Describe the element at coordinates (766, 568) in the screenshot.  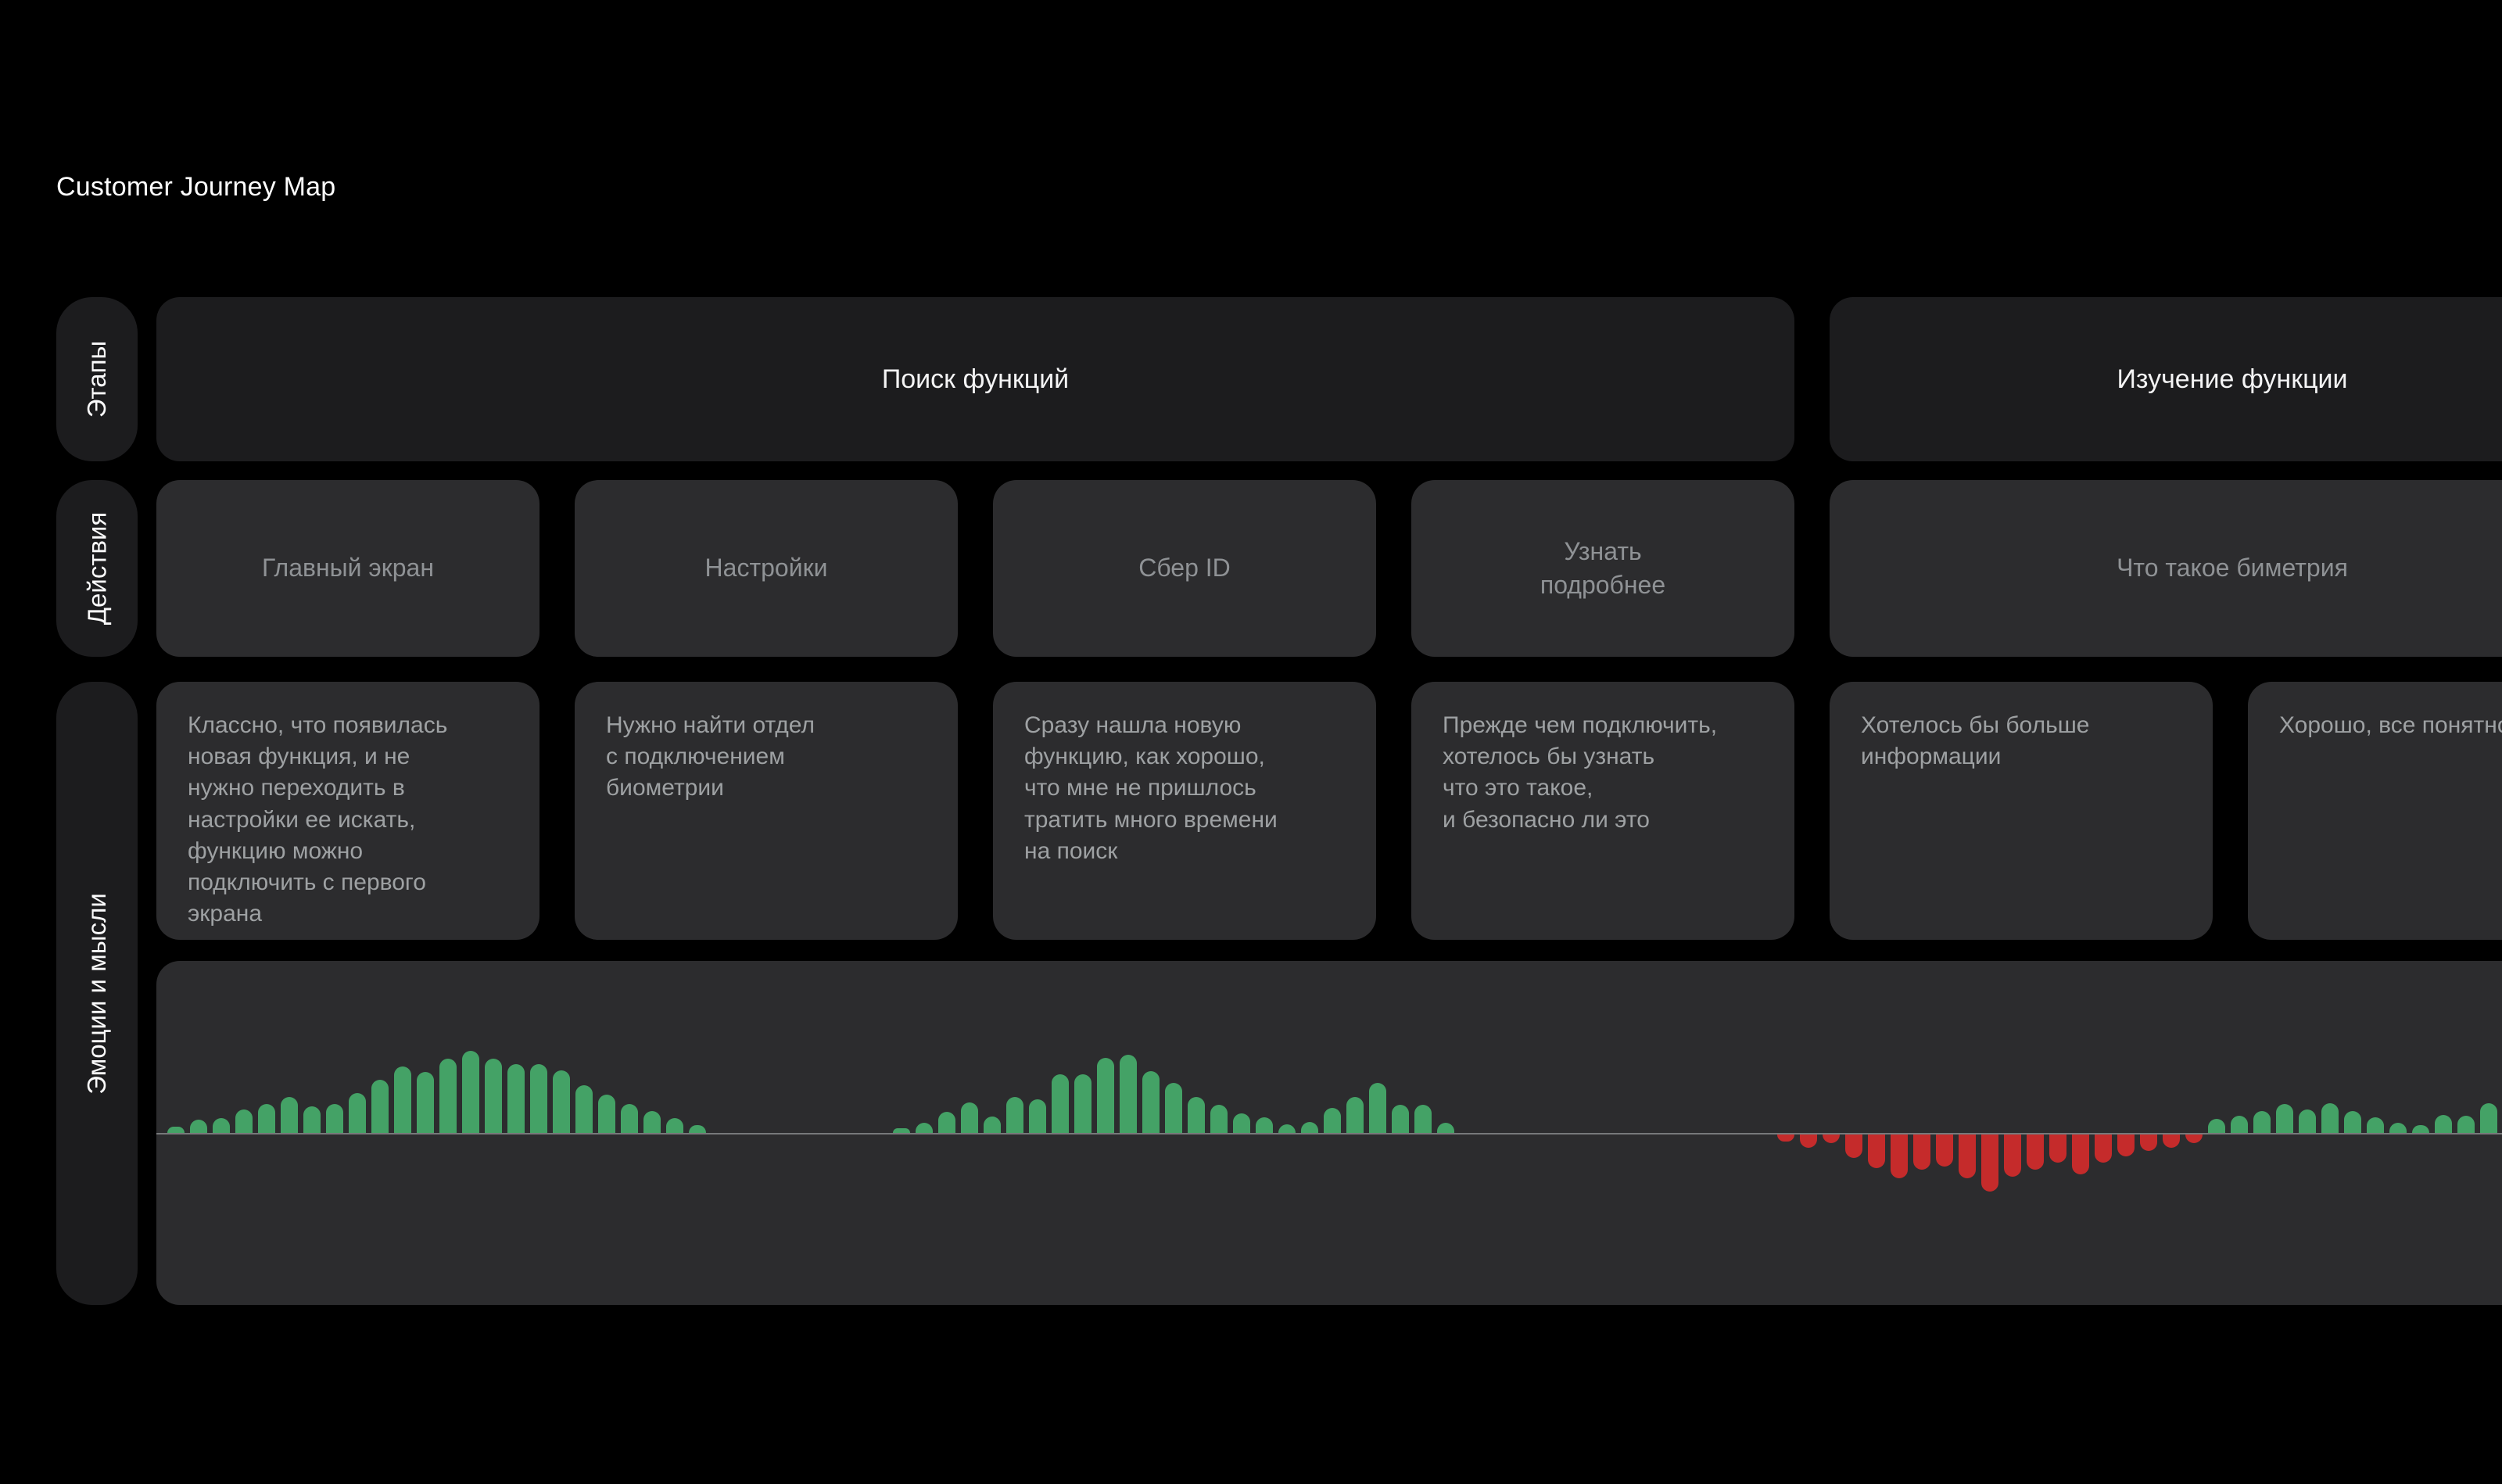
I see `action-card-nastroyki: Настройки` at that location.